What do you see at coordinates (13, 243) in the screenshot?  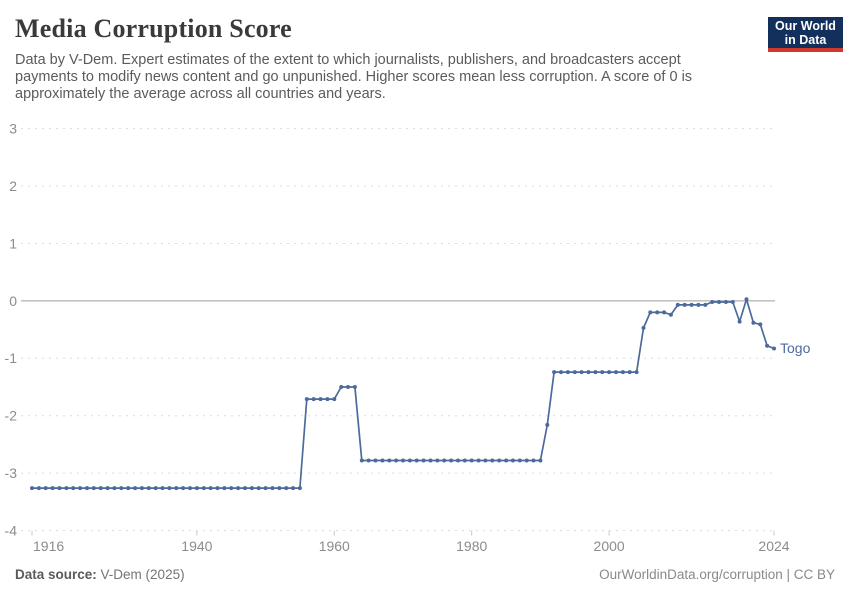 I see `y-tick-label: 1` at bounding box center [13, 243].